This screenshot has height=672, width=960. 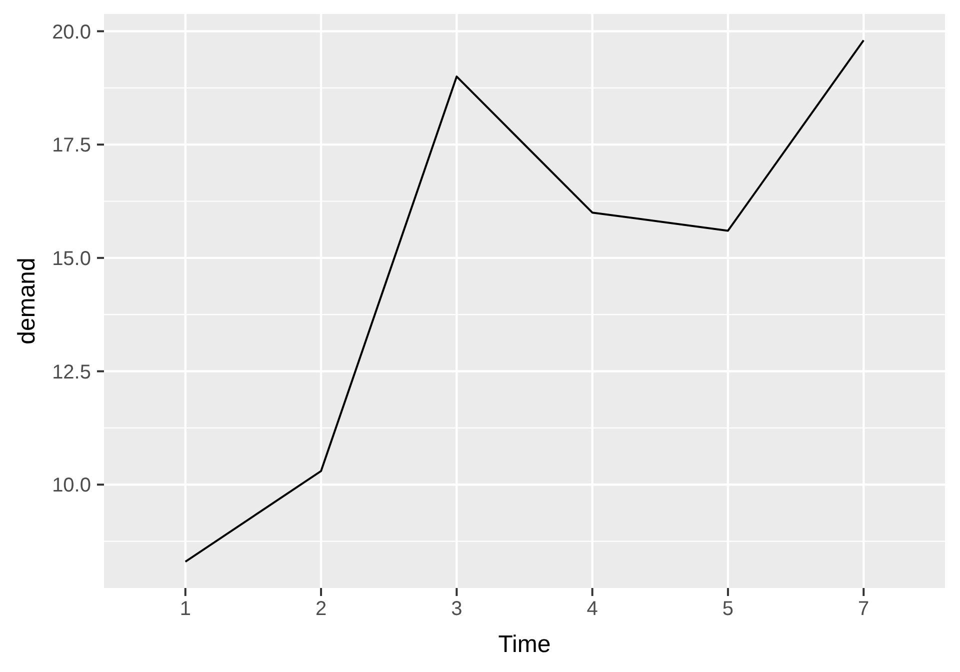 I want to click on x-tick-label: 7, so click(x=864, y=609).